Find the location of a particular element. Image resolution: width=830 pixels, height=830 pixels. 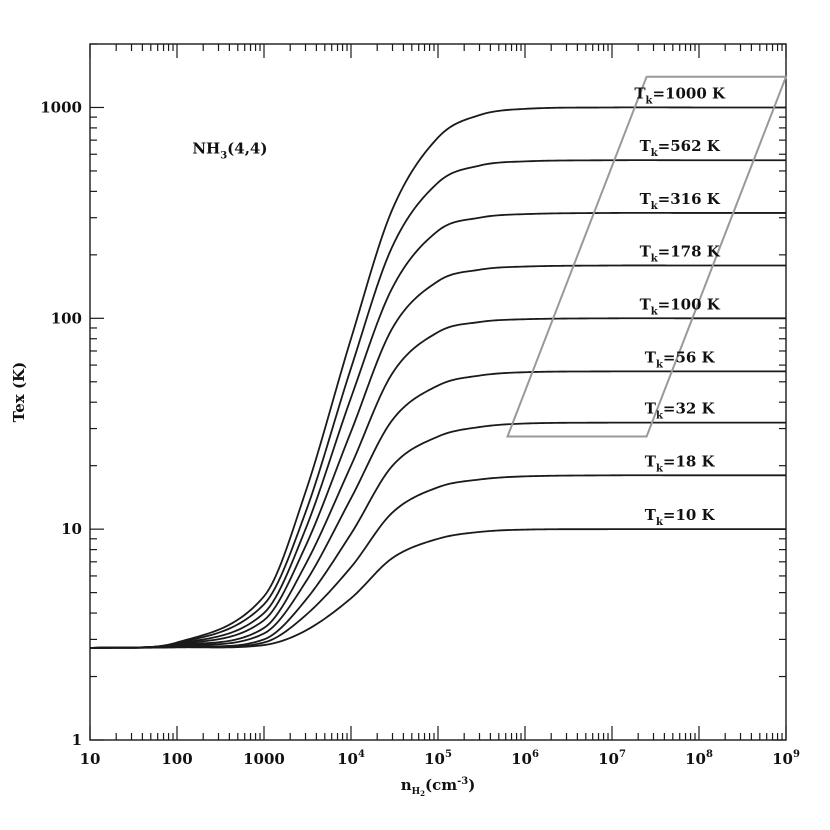

curve-label-tk-56: Tk=56 K is located at coordinates (680, 359).